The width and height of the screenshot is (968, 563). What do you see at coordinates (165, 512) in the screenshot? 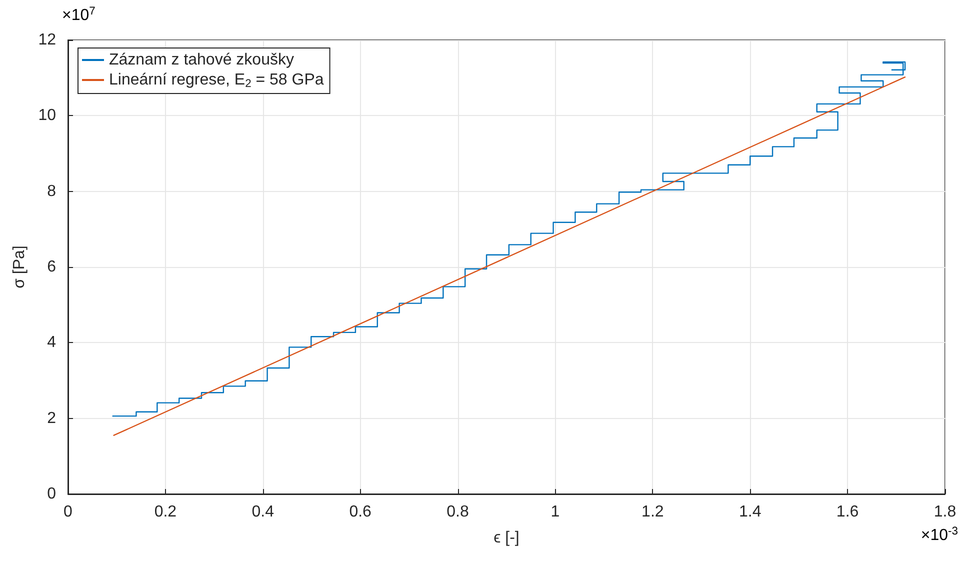
I see `x-tick-label: 0.2` at bounding box center [165, 512].